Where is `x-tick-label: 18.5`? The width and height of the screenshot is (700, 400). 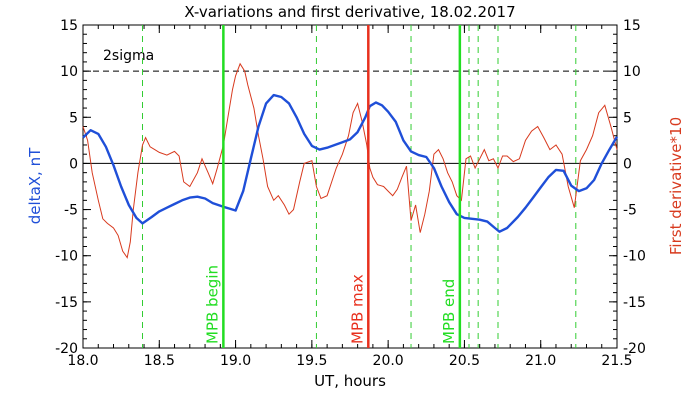 x-tick-label: 18.5 is located at coordinates (159, 361).